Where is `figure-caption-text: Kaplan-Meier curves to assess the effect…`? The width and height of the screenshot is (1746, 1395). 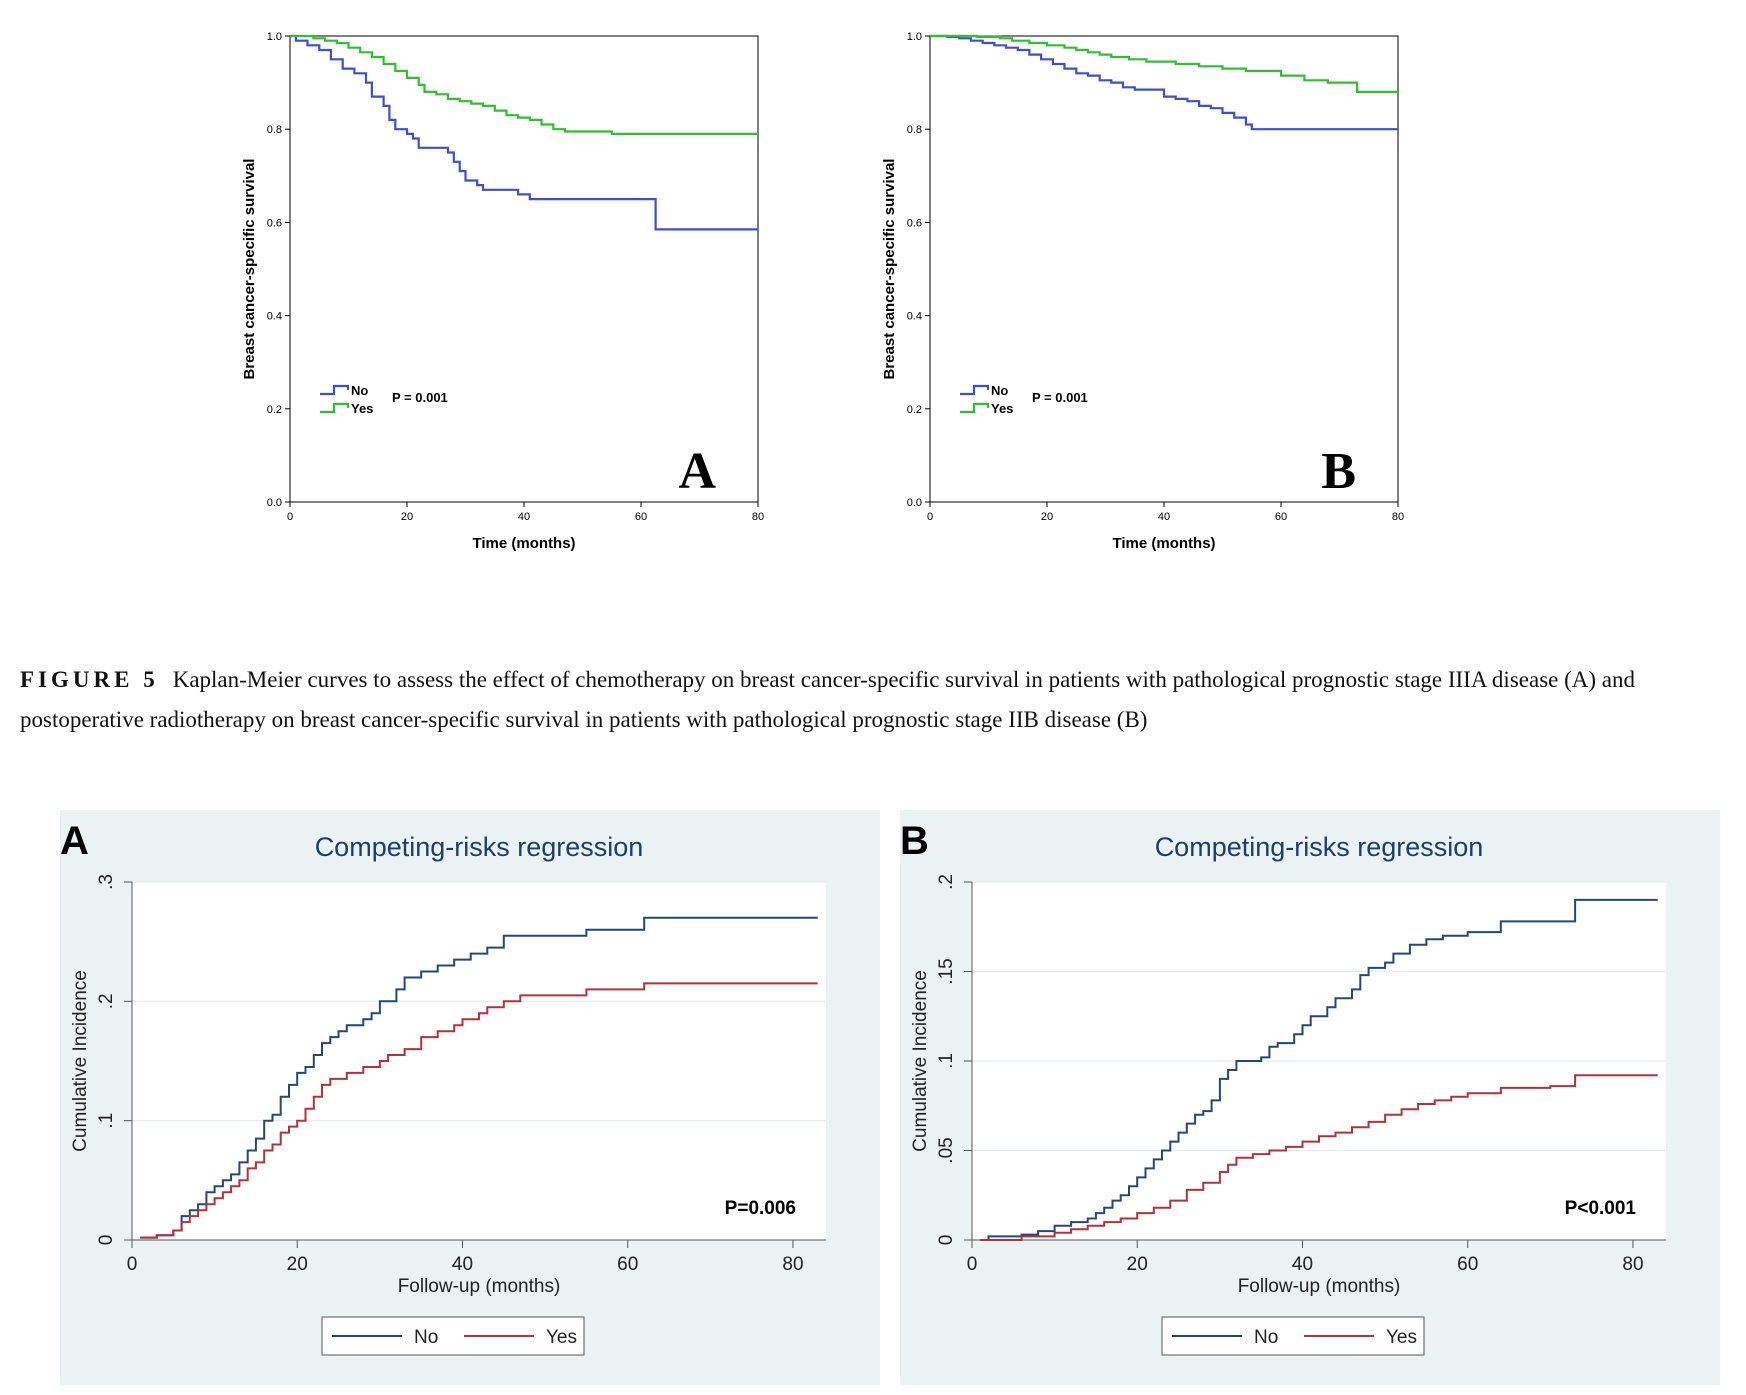
figure-caption-text: Kaplan-Meier curves to assess the effect… is located at coordinates (827, 699).